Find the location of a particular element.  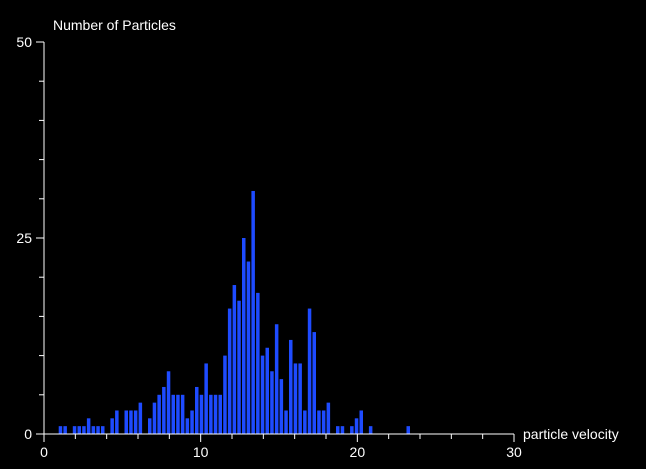

x-tick-label-30: 30 is located at coordinates (514, 452).